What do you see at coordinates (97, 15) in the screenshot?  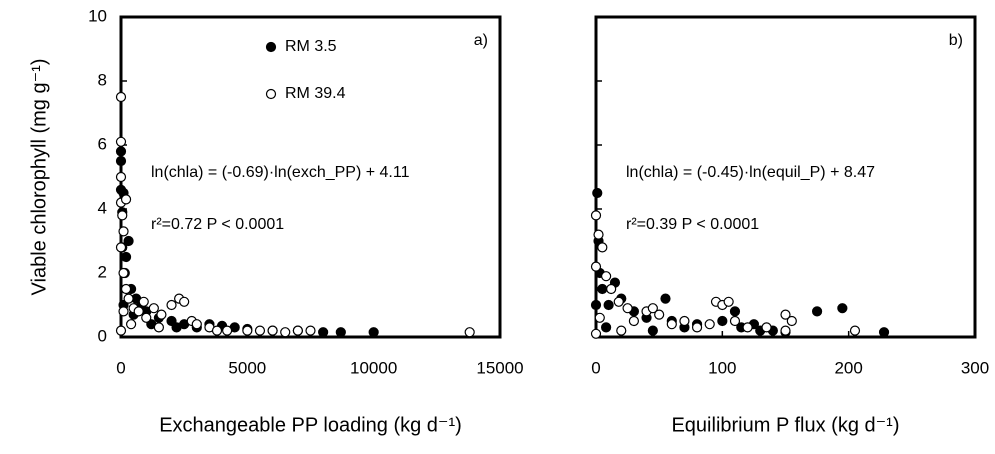 I see `y-tick-label: 10` at bounding box center [97, 15].